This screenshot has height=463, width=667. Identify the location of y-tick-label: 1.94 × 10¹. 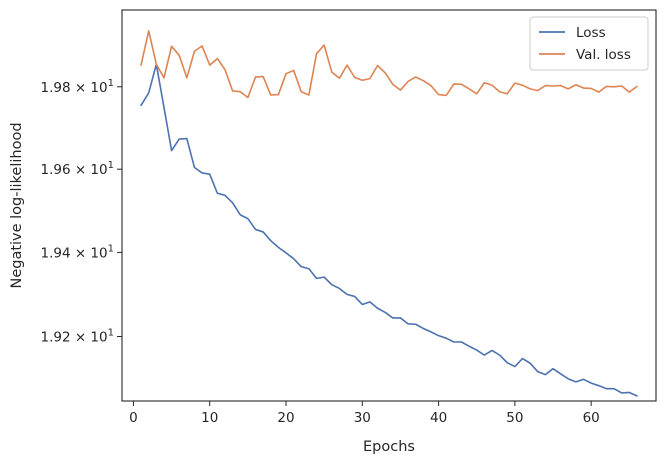
(77, 252).